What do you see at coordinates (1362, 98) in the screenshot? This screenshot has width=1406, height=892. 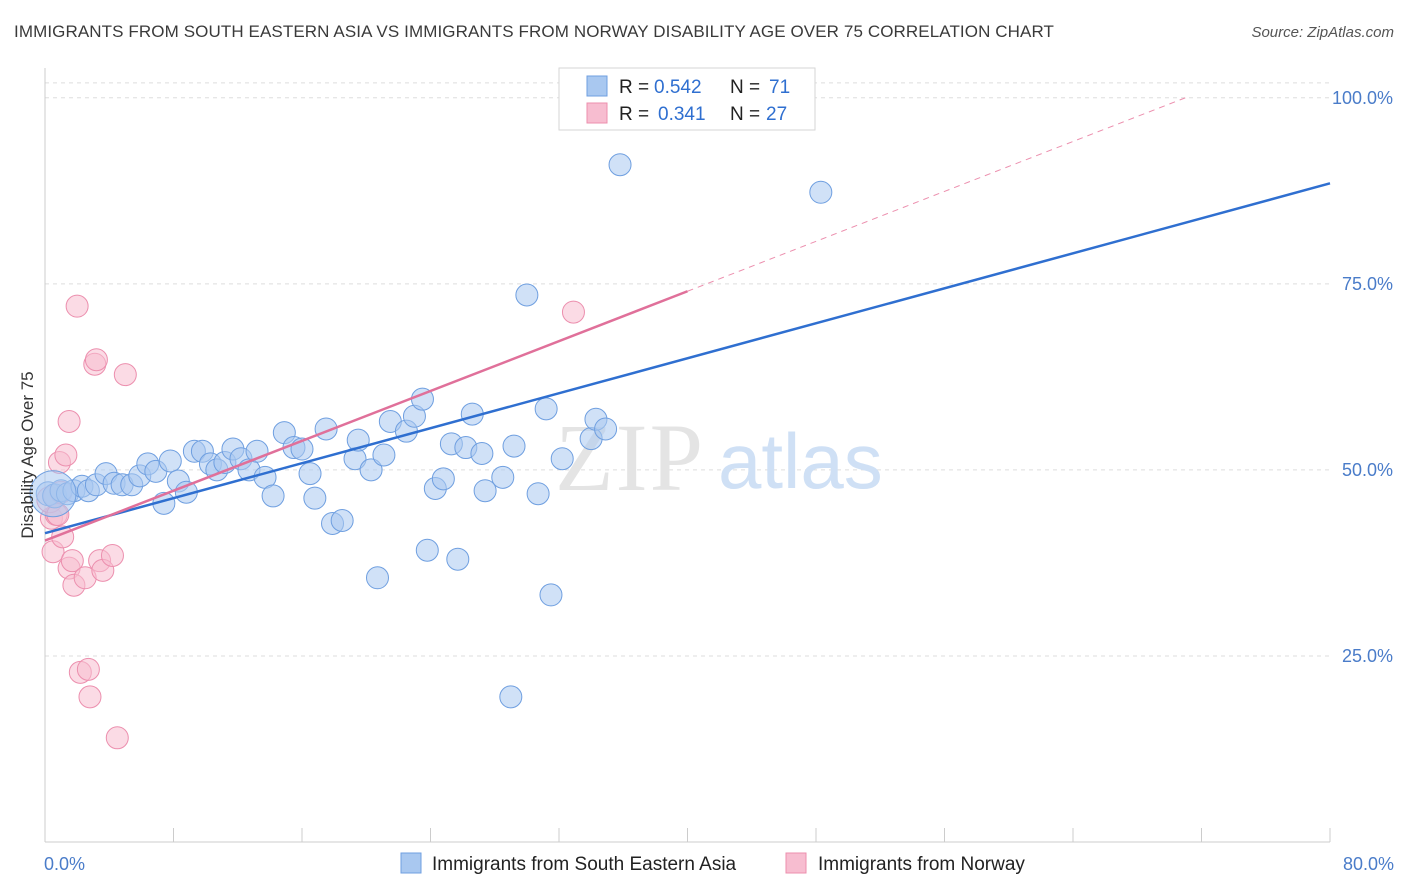 I see `y-tick-label-100: 100.0%` at bounding box center [1362, 98].